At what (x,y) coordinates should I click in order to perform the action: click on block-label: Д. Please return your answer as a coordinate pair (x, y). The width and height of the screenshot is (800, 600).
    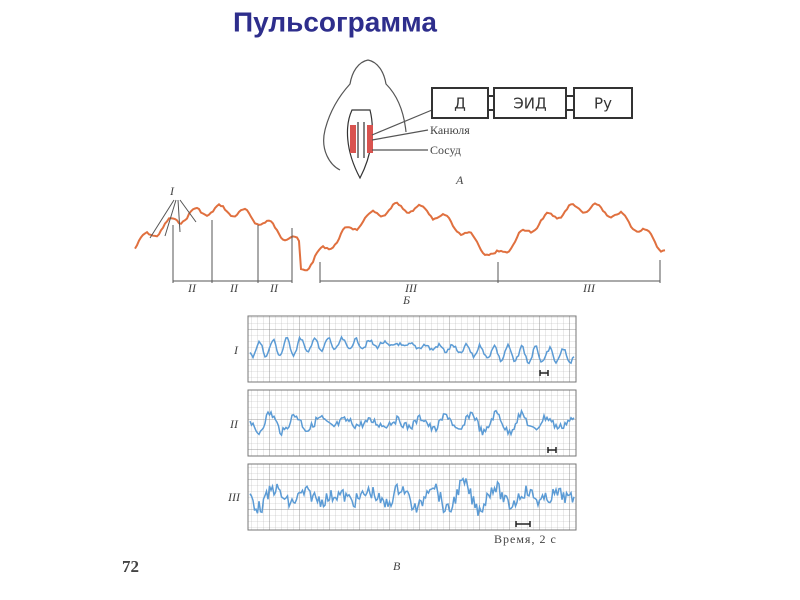
    Looking at the image, I should click on (460, 104).